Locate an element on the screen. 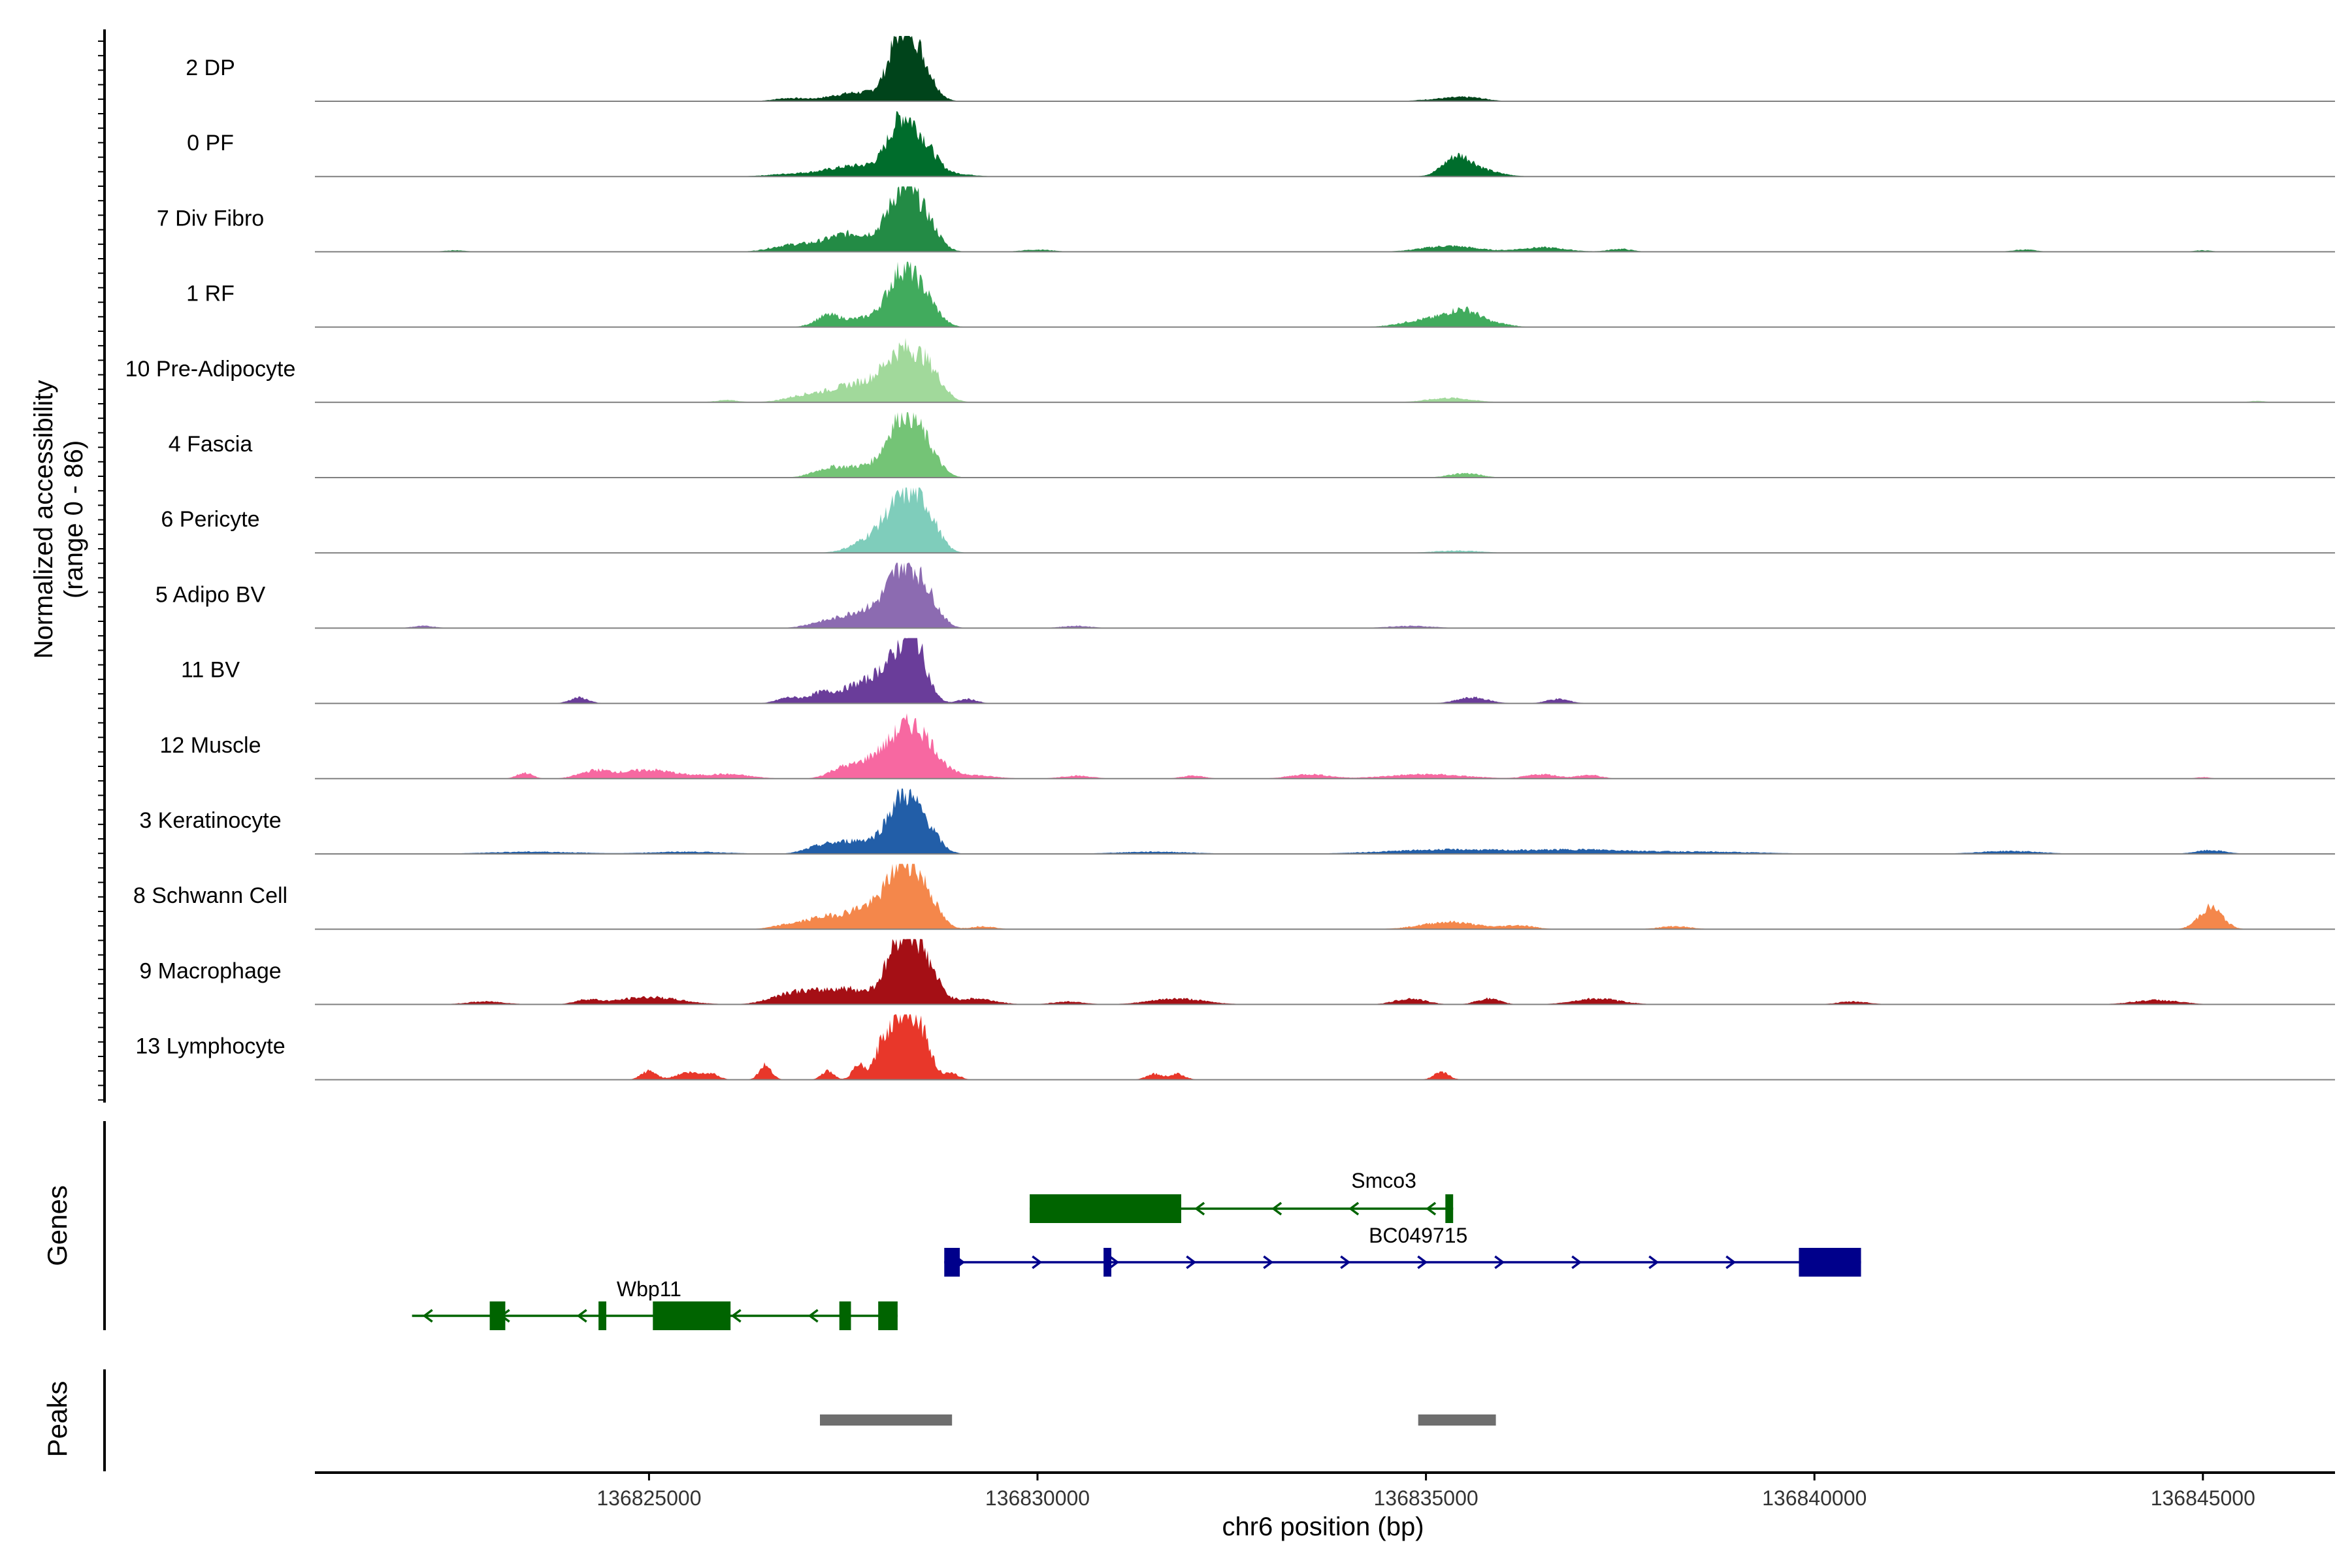 This screenshot has width=2352, height=1568. track-11-bv: 11 BV is located at coordinates (1258, 671).